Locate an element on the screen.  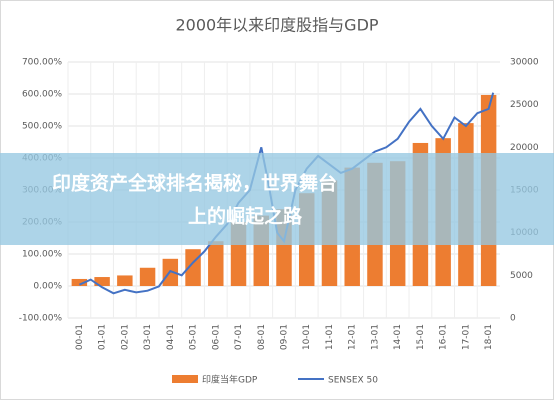
x-tick-label: 15-01 is located at coordinates (421, 337).